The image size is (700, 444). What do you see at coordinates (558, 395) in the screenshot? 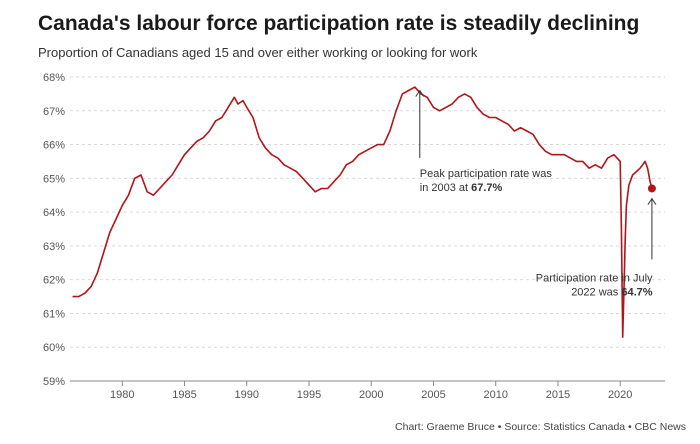
I see `x-tick-label: 2015` at bounding box center [558, 395].